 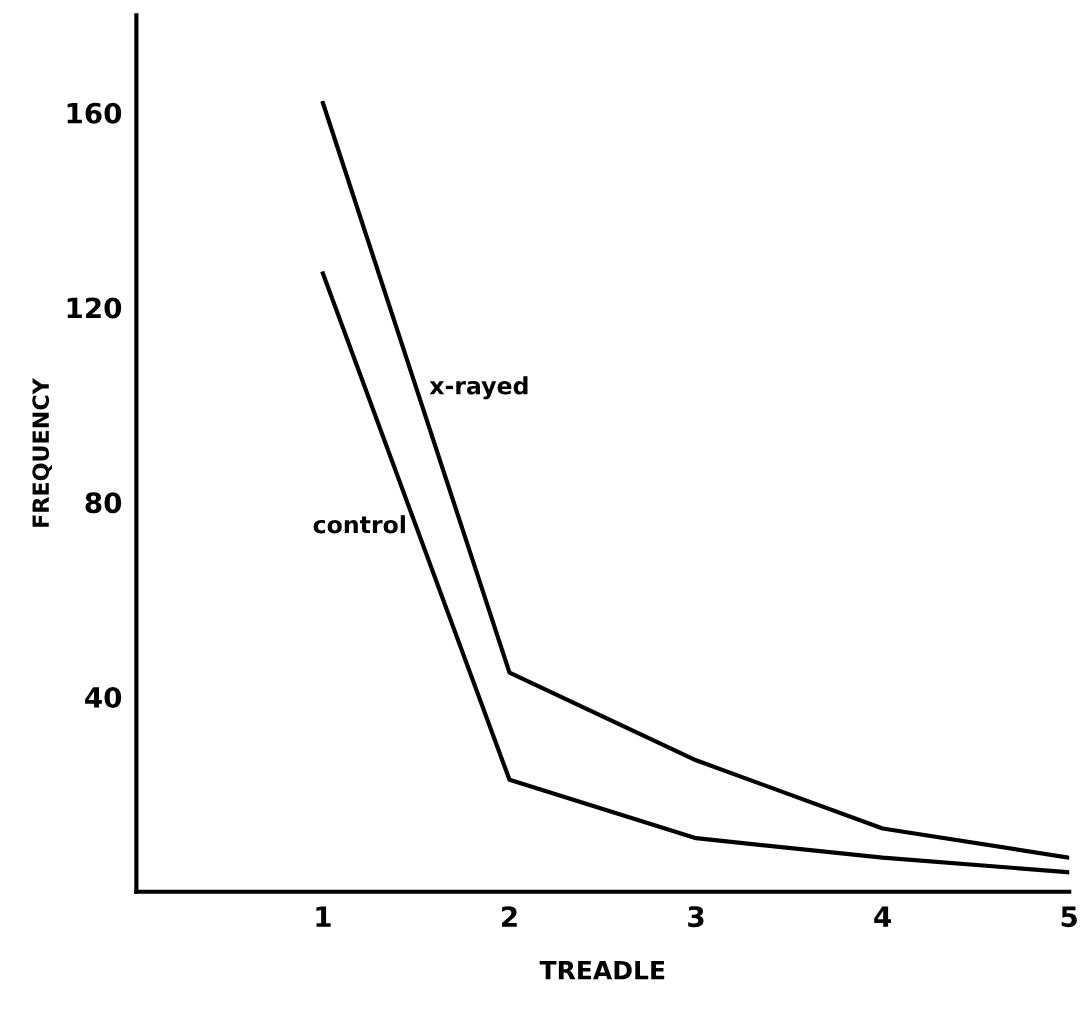 What do you see at coordinates (883, 916) in the screenshot?
I see `x-tick-label: 4` at bounding box center [883, 916].